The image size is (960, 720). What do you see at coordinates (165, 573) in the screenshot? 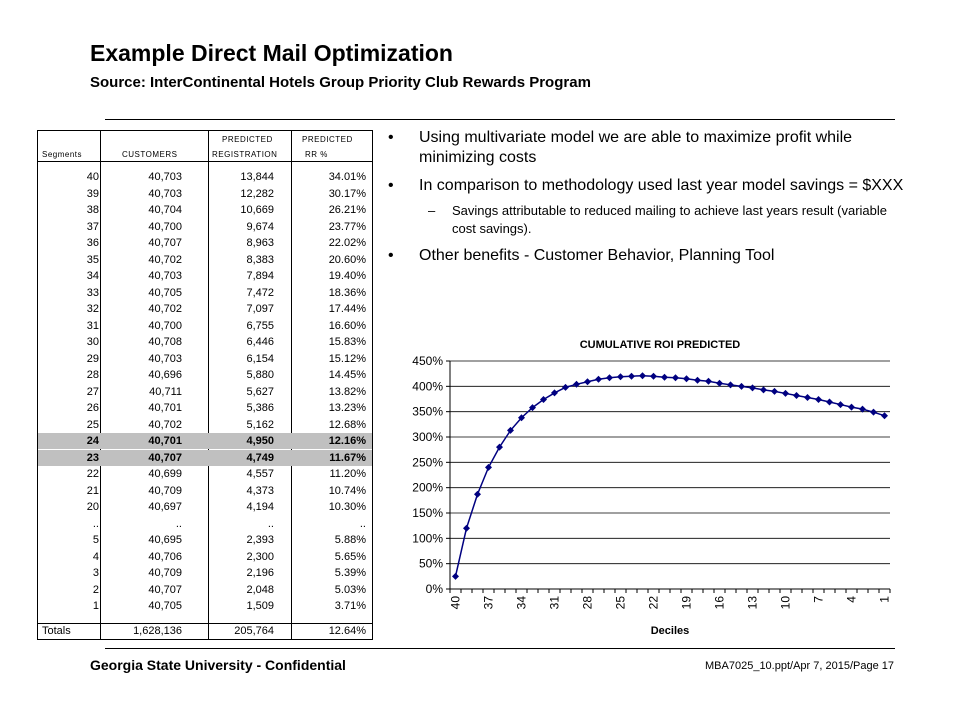
I see `customers-cell: 40,709` at bounding box center [165, 573].